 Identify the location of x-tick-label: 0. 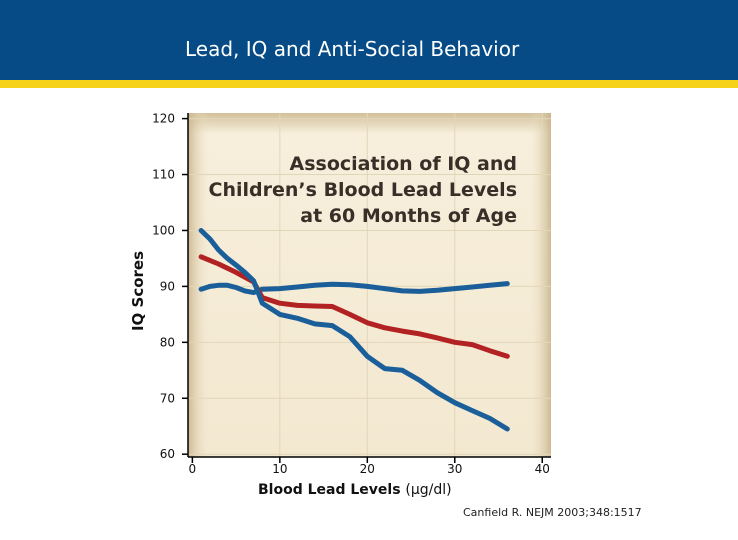
(193, 469).